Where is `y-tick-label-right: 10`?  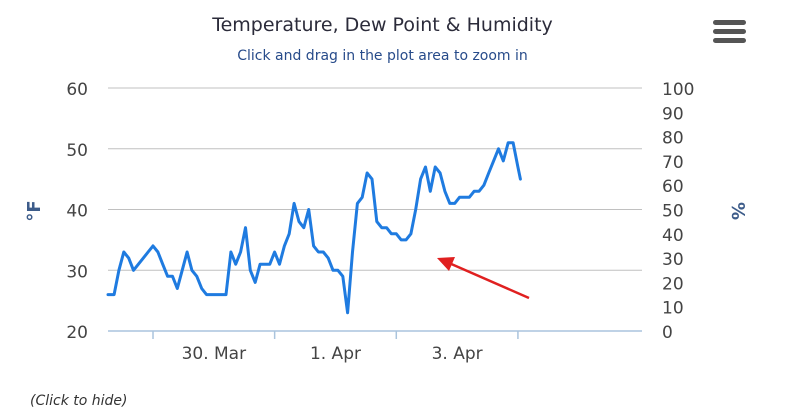 y-tick-label-right: 10 is located at coordinates (673, 309).